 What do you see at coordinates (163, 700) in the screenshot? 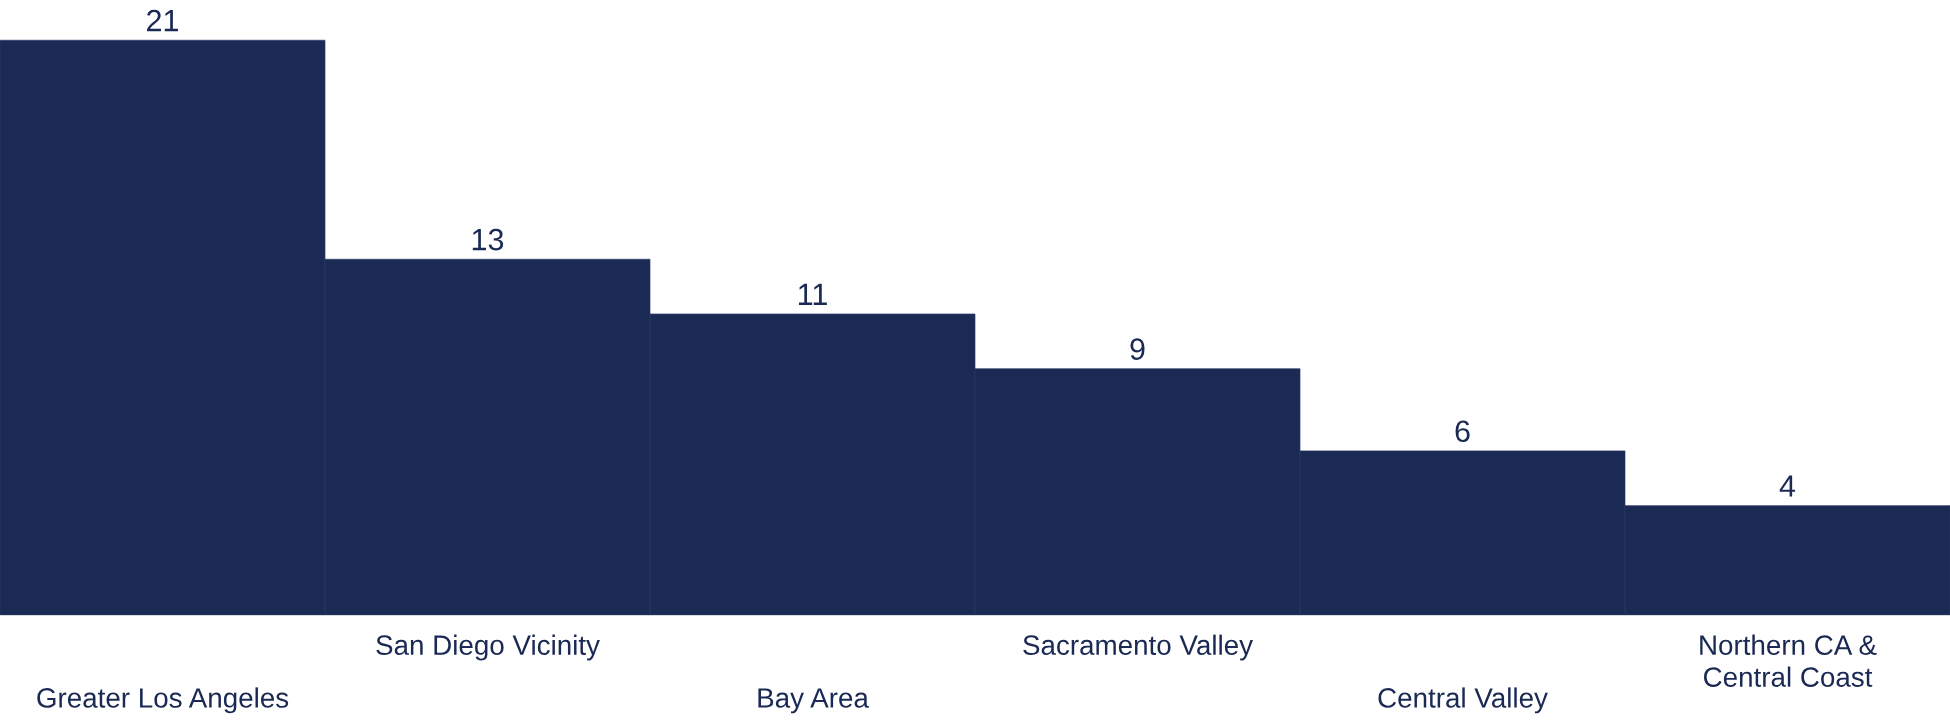
I see `x-tick-label: Greater Los Angeles` at bounding box center [163, 700].